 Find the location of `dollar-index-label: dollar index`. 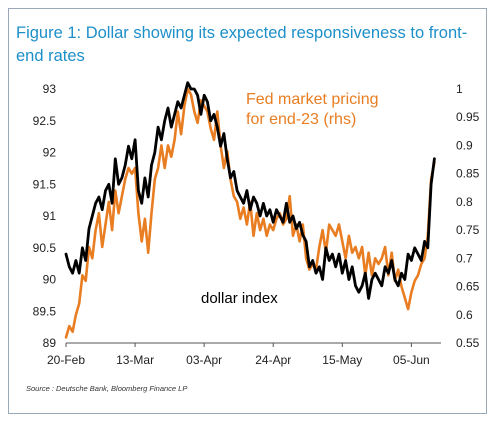

dollar-index-label: dollar index is located at coordinates (239, 298).